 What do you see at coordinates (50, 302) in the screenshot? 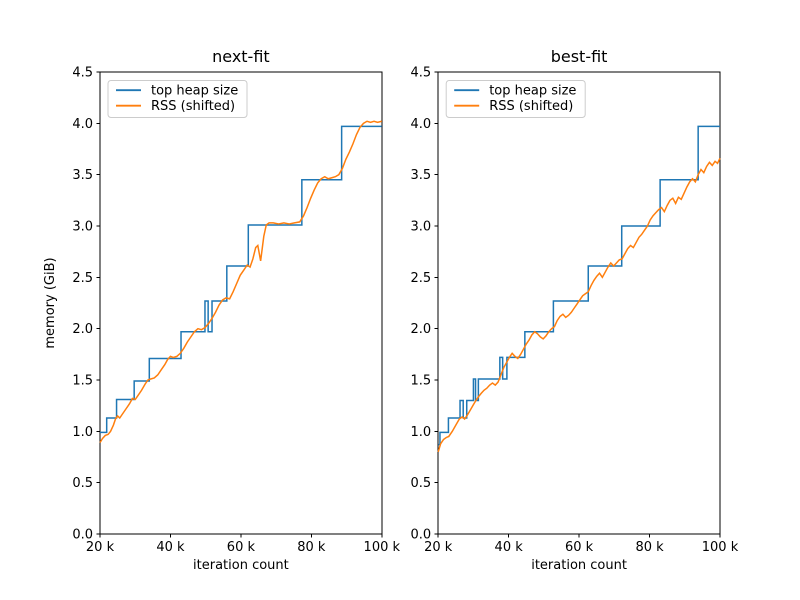
I see `y-axis-label: memory (GiB)` at bounding box center [50, 302].